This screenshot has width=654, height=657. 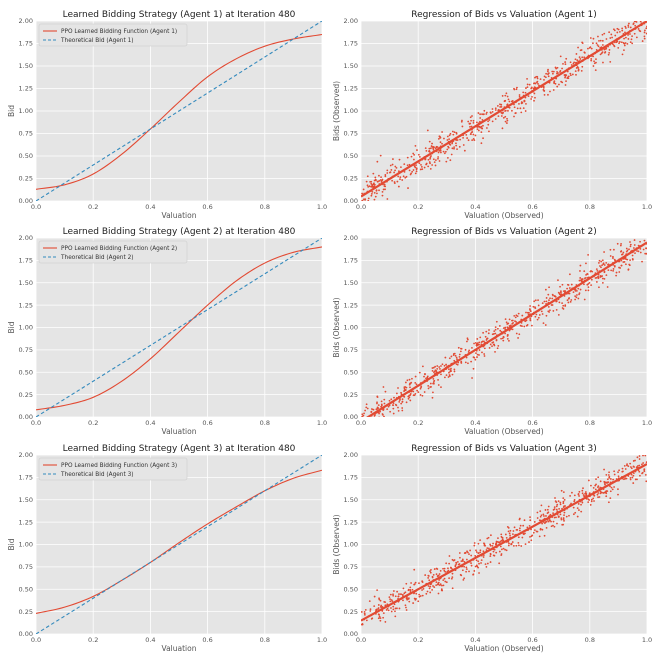 What do you see at coordinates (26, 417) in the screenshot?
I see `y-tick-label: 0.00` at bounding box center [26, 417].